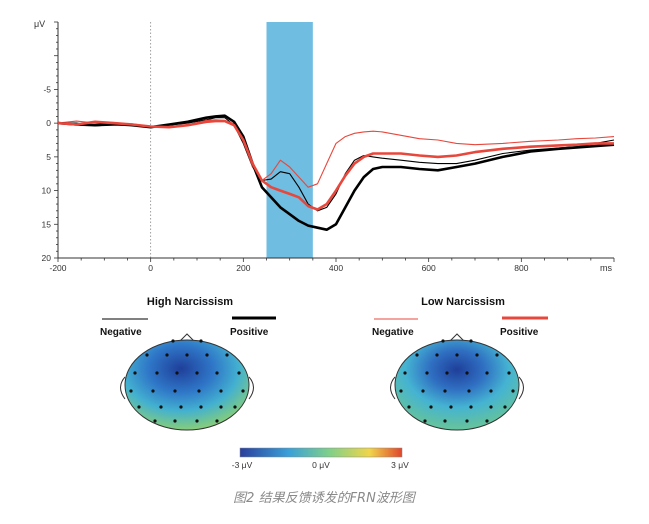  Describe the element at coordinates (57, 268) in the screenshot. I see `x-tick-label: -200` at that location.